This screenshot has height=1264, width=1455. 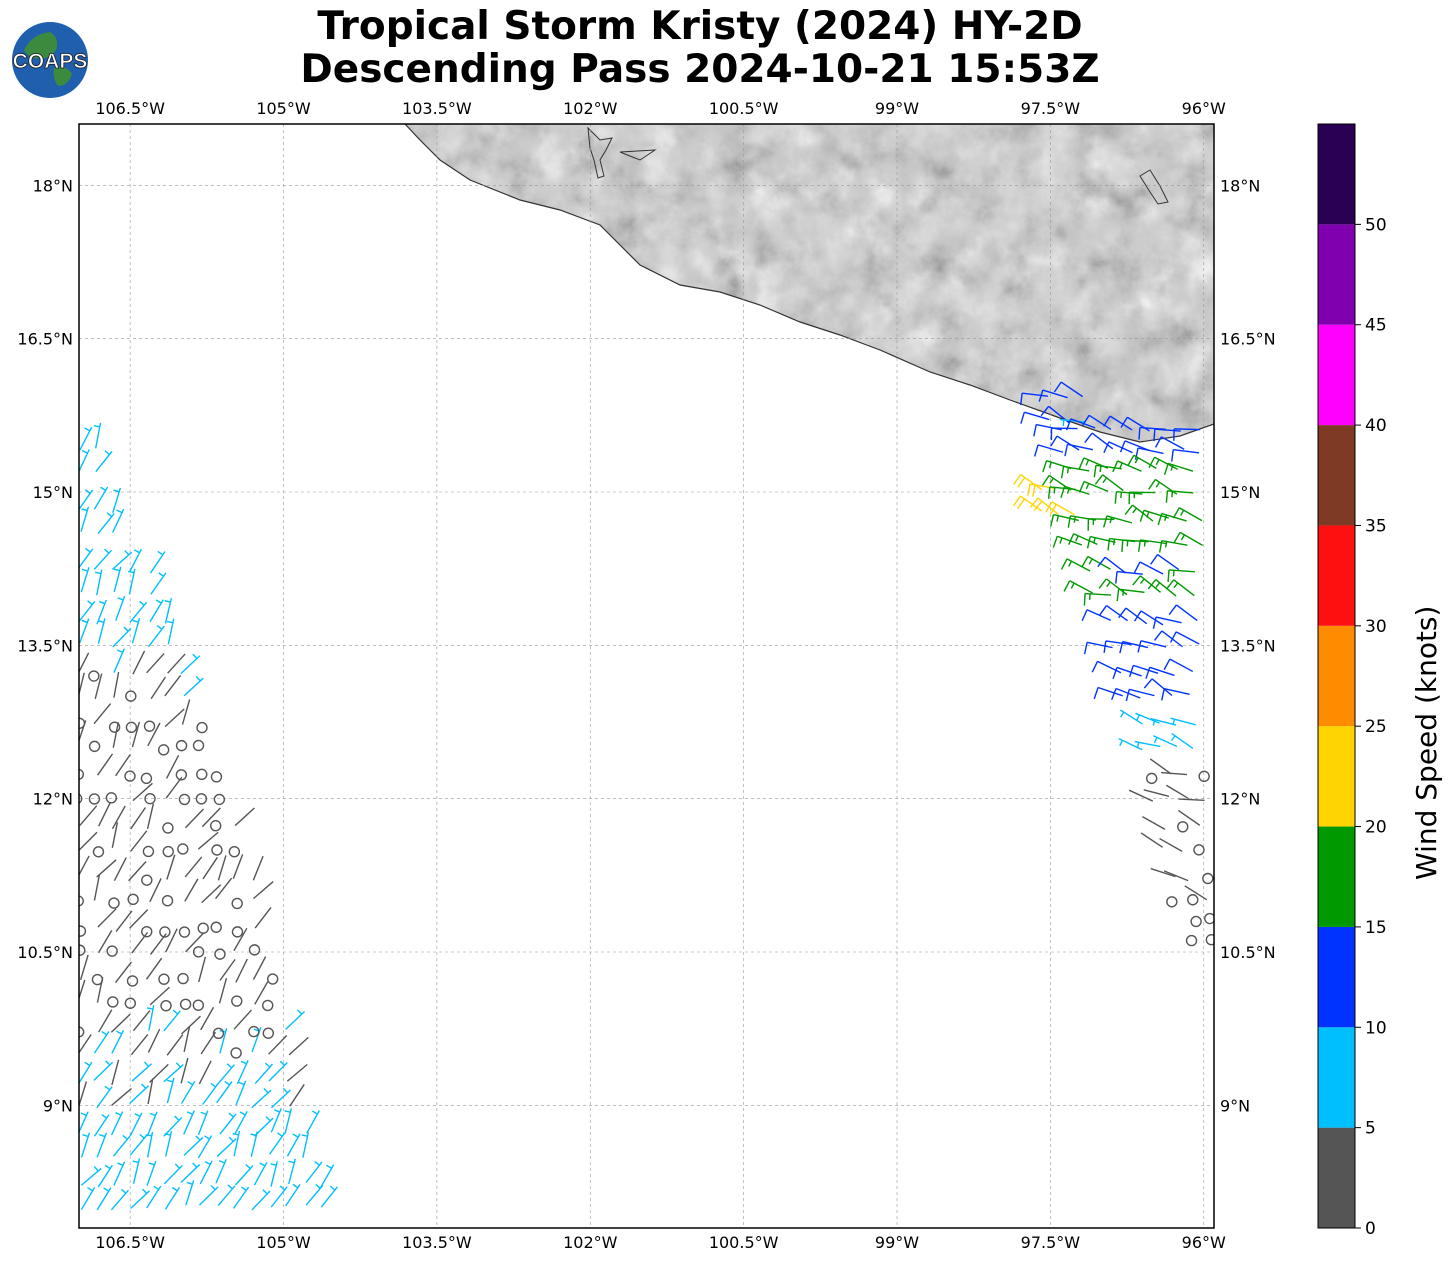 I want to click on lon-tick-label: 99°W, so click(x=897, y=108).